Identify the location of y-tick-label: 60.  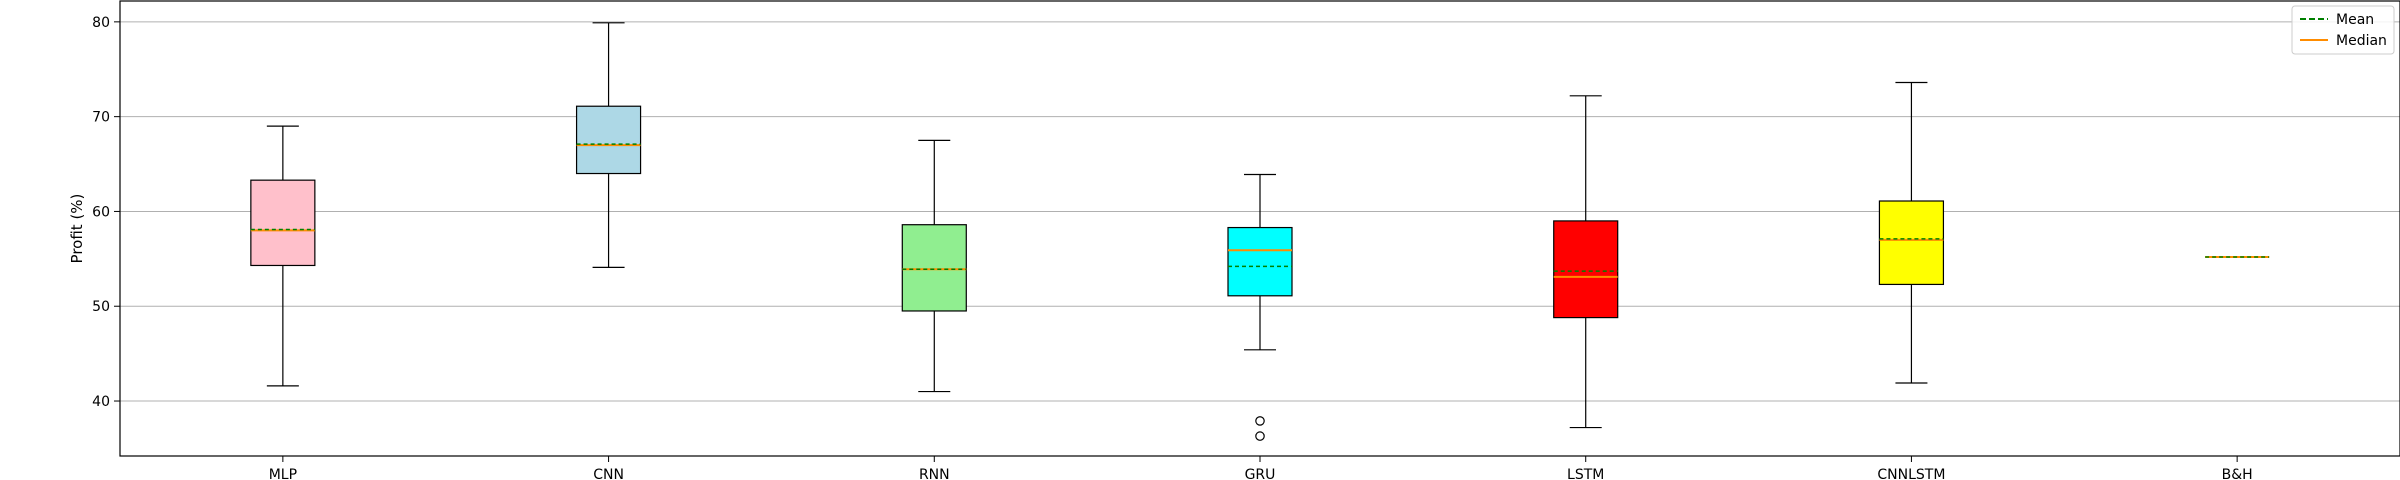
(101, 212).